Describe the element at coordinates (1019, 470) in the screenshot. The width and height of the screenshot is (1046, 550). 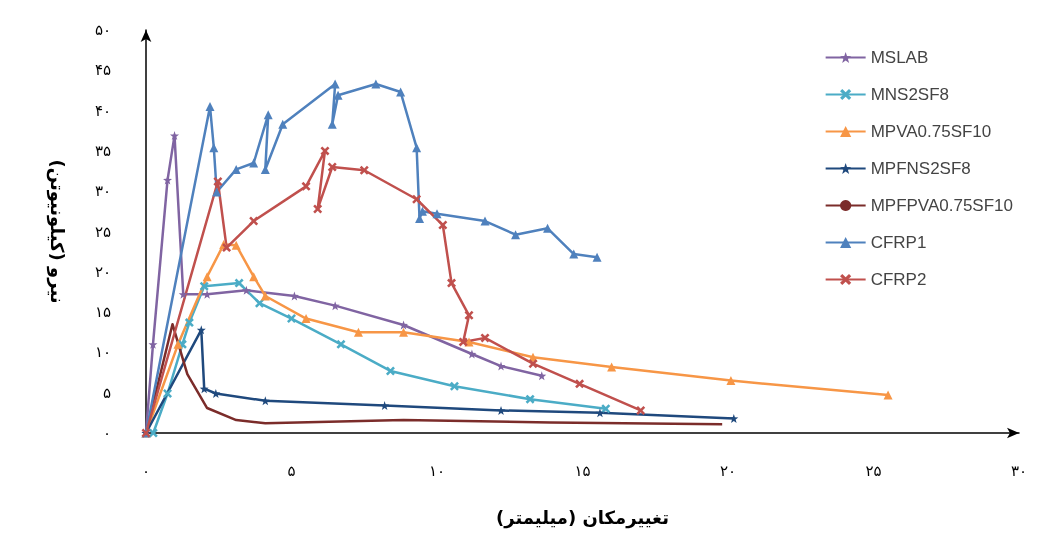
I see `x-tick-label: ۳۰` at that location.